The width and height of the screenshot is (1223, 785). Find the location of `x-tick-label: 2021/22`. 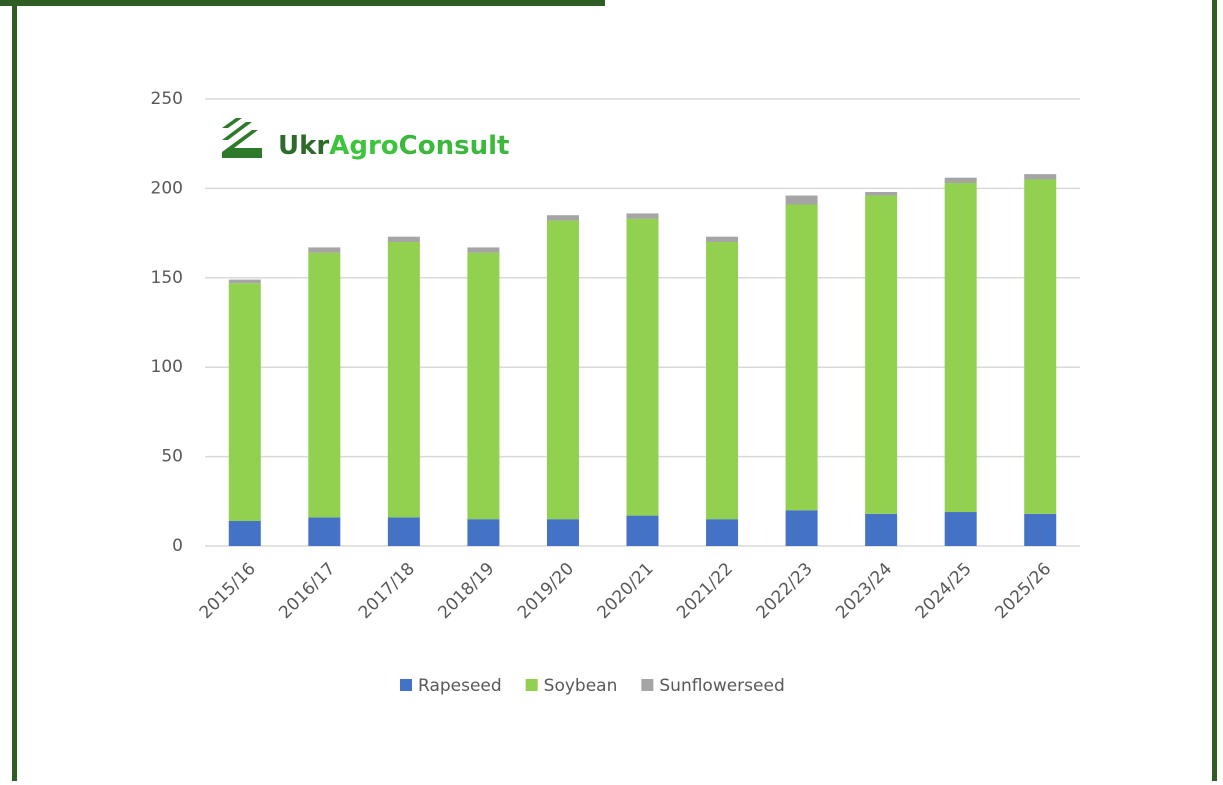

x-tick-label: 2021/22 is located at coordinates (705, 591).